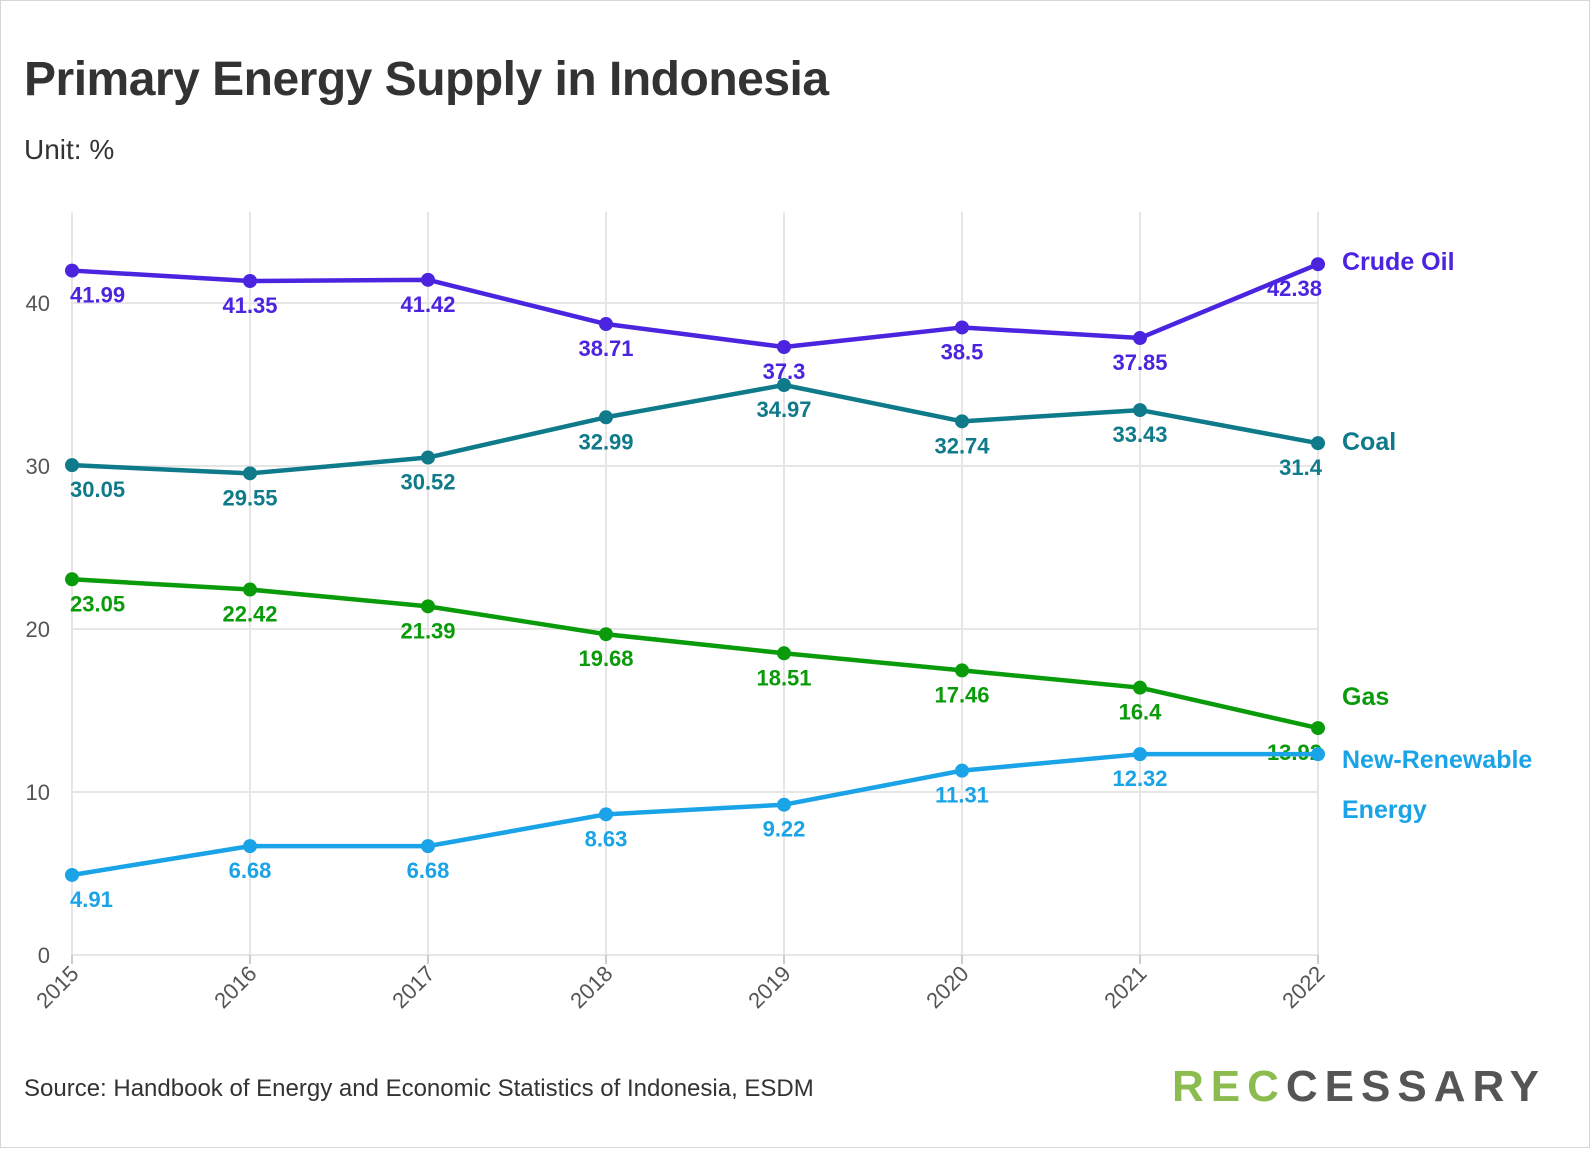 This screenshot has height=1150, width=1592. I want to click on data-label: 30.05, so click(97, 489).